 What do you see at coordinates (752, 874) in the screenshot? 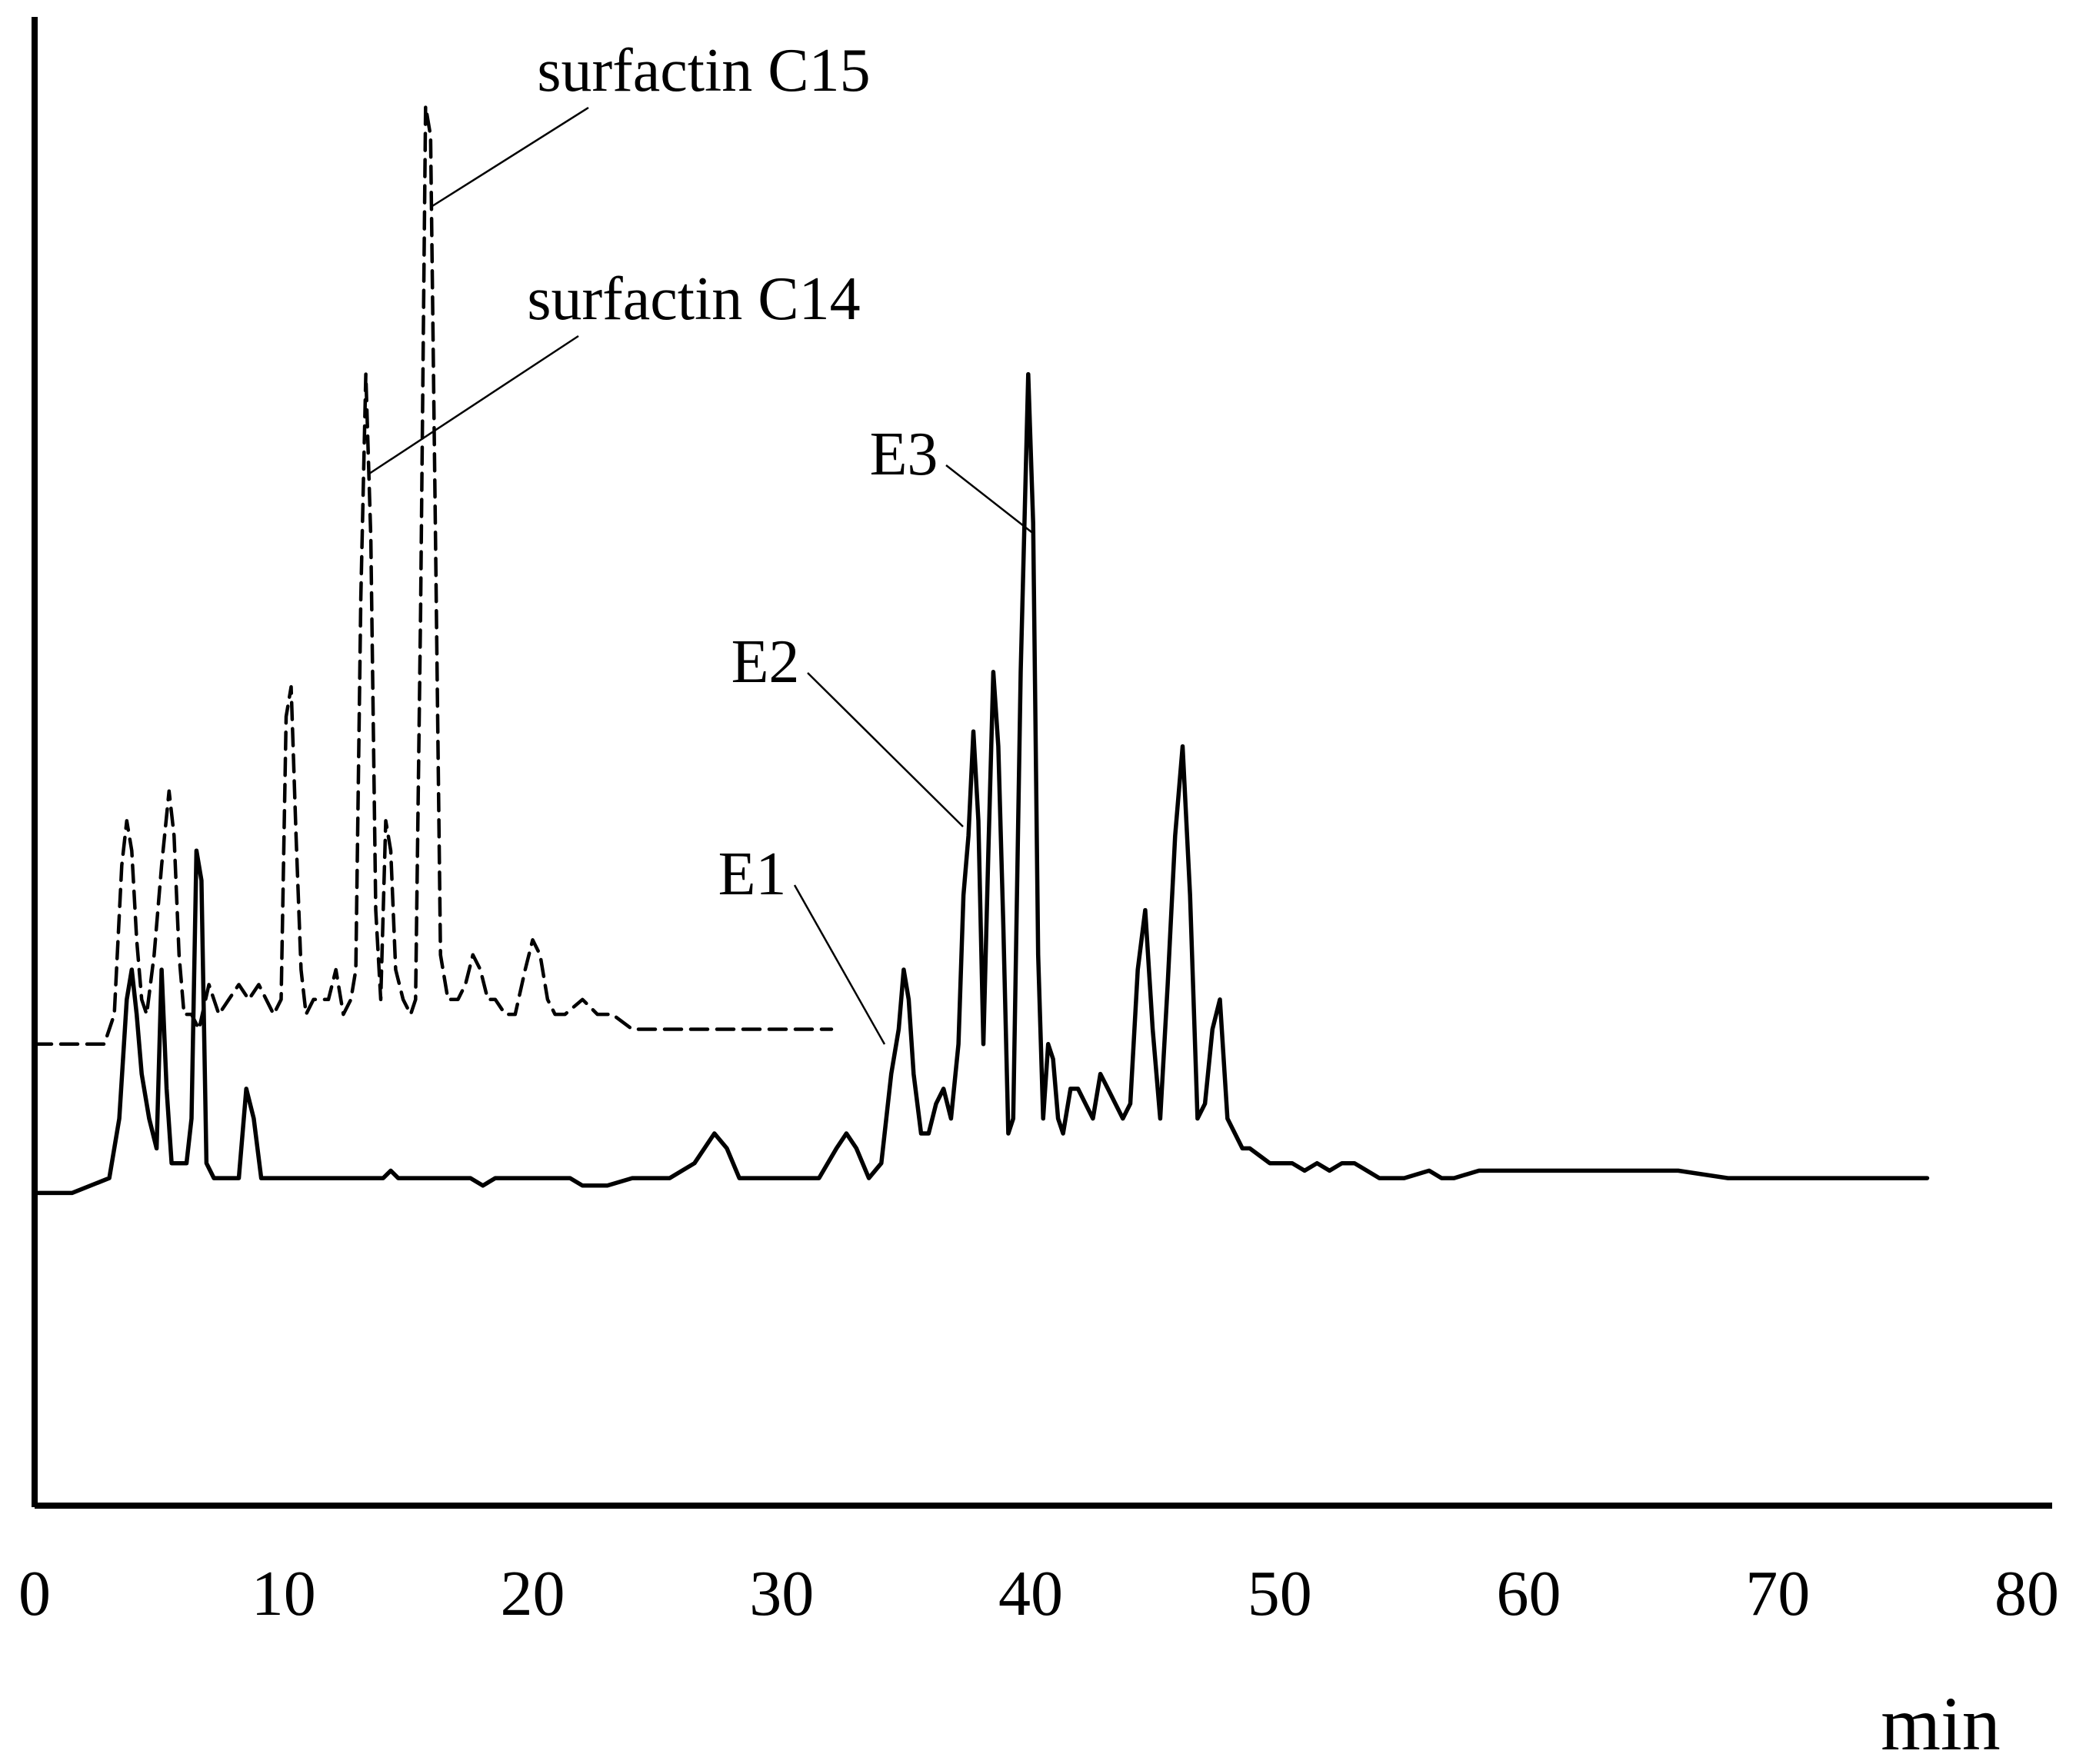
I see `annotation-label: E1` at bounding box center [752, 874].